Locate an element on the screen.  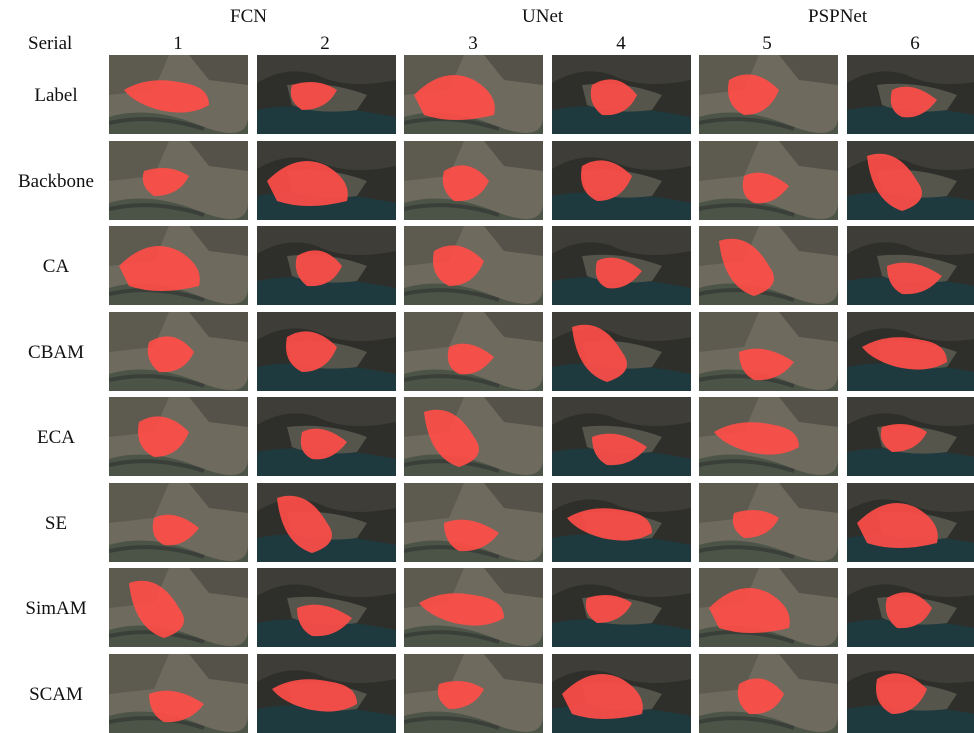
column-header-1: 1 is located at coordinates (178, 43).